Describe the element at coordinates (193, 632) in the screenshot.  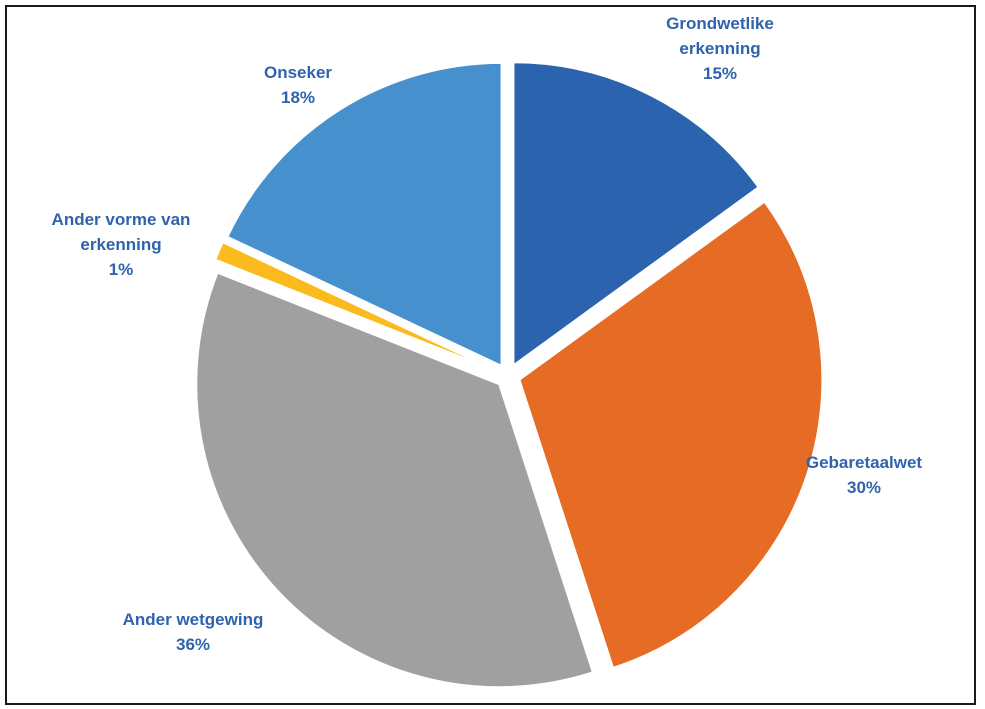
I see `slice-label-2: Ander wetgewing 36%` at that location.